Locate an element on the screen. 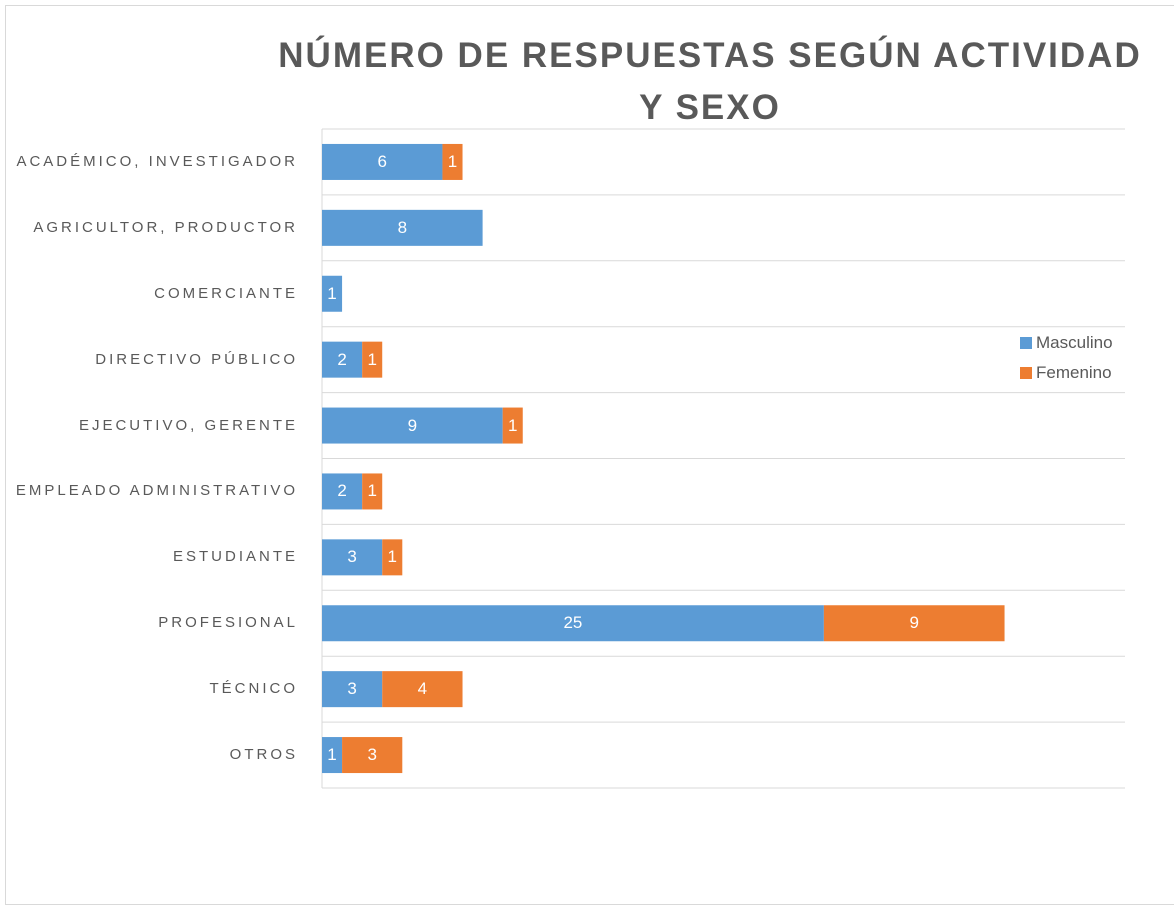  y-tick-label: AGRICULTOR, PRODUCTOR is located at coordinates (154, 228).